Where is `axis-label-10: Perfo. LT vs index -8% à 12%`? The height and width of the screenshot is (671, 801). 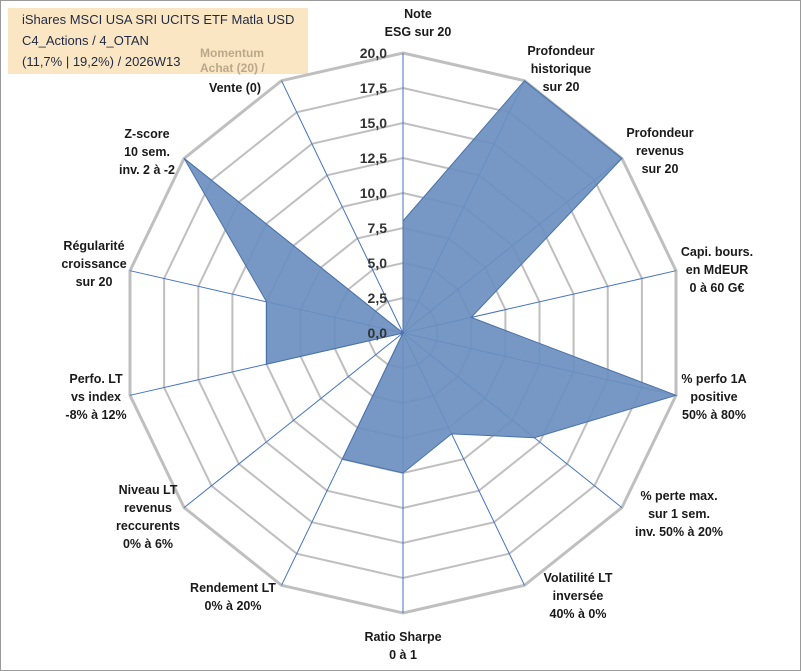
axis-label-10: Perfo. LT vs index -8% à 12% is located at coordinates (95, 397).